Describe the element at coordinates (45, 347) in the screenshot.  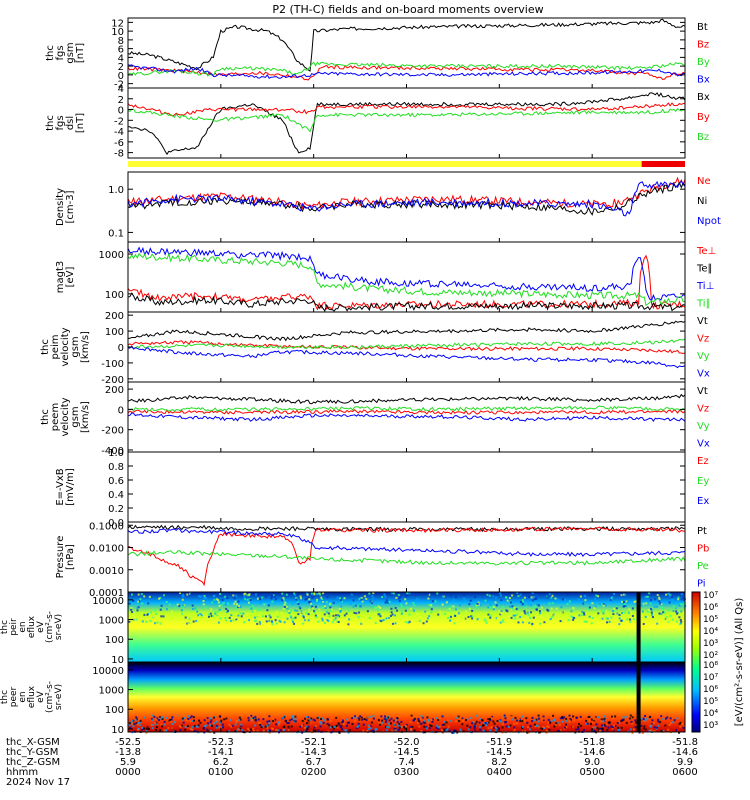
I see `y-axis-label: thc` at that location.